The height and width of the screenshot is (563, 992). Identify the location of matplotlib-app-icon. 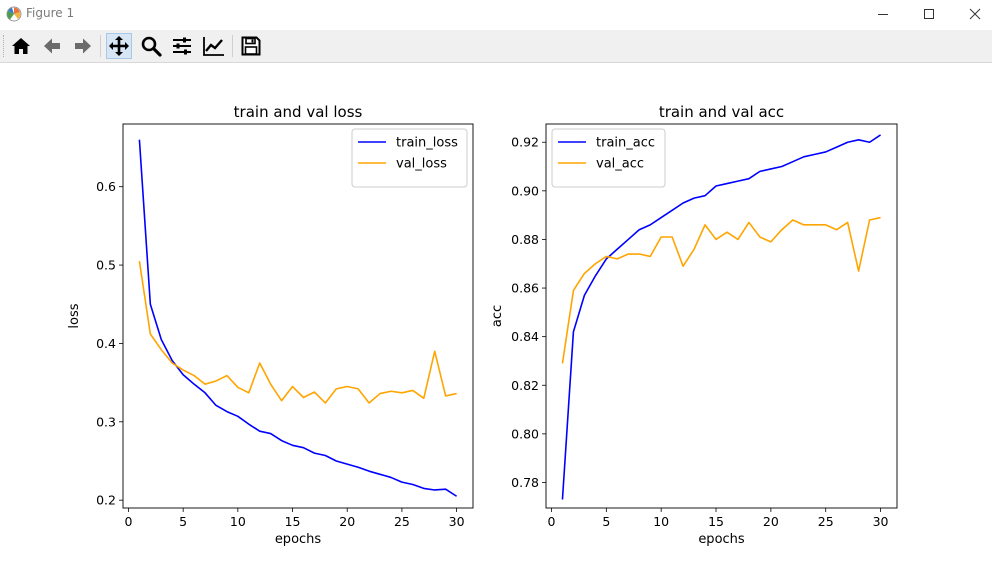
(14, 14).